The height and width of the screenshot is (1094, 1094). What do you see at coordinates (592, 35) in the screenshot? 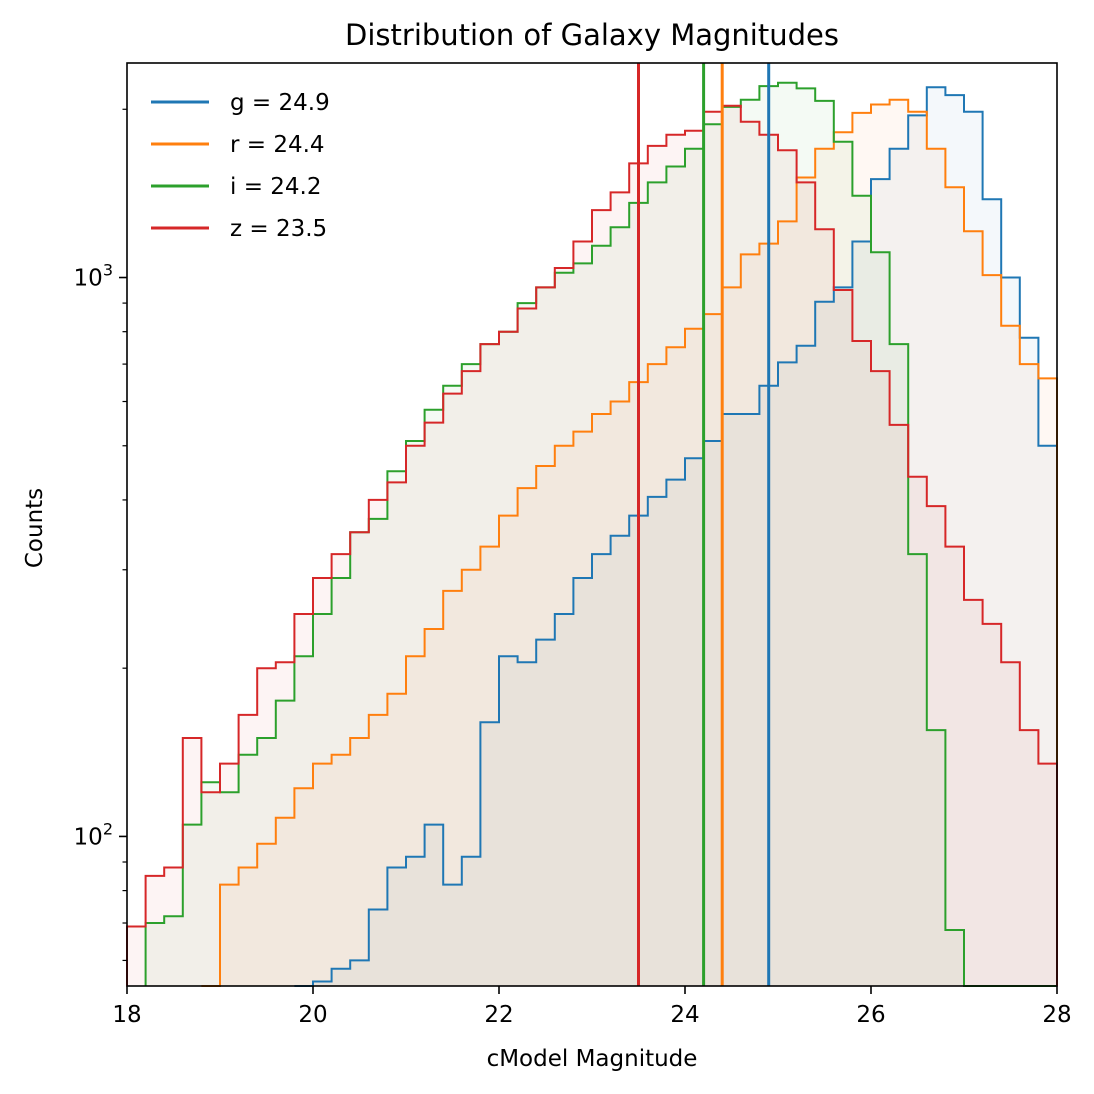
I see `chart-title: Distribution of Galaxy Magnitudes` at bounding box center [592, 35].